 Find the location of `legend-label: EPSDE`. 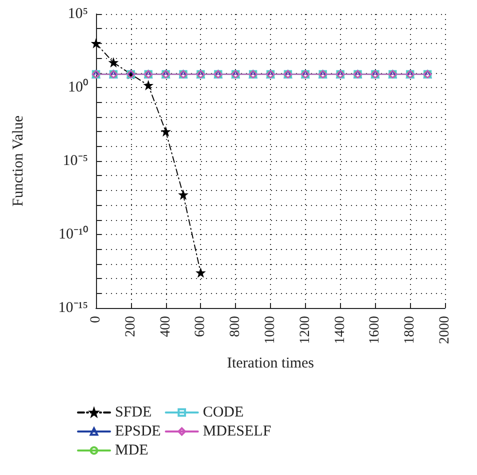

legend-label: EPSDE is located at coordinates (138, 432).